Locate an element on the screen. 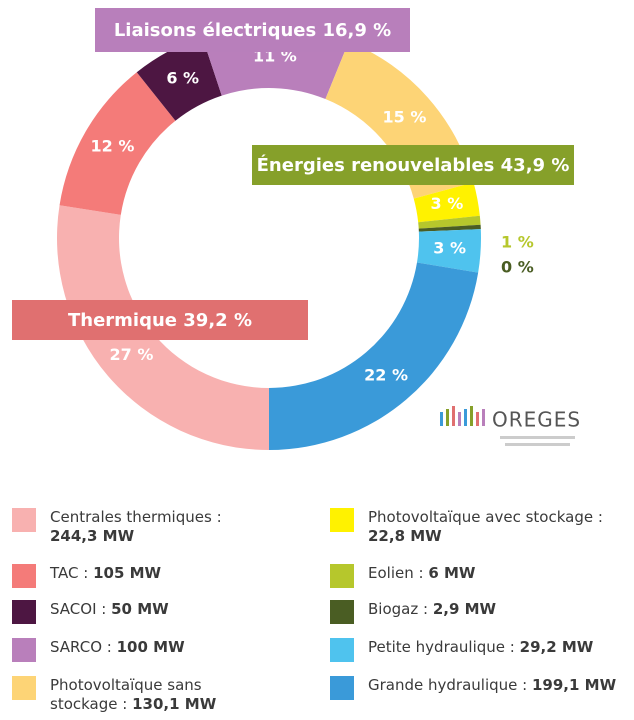  slice-label: 22 % is located at coordinates (386, 375).